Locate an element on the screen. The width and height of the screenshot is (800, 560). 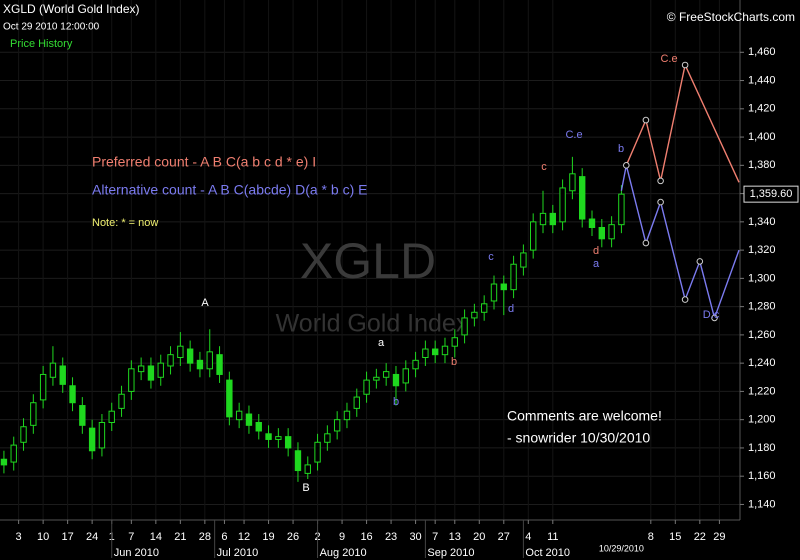
x-tick-label: 27 is located at coordinates (504, 537).